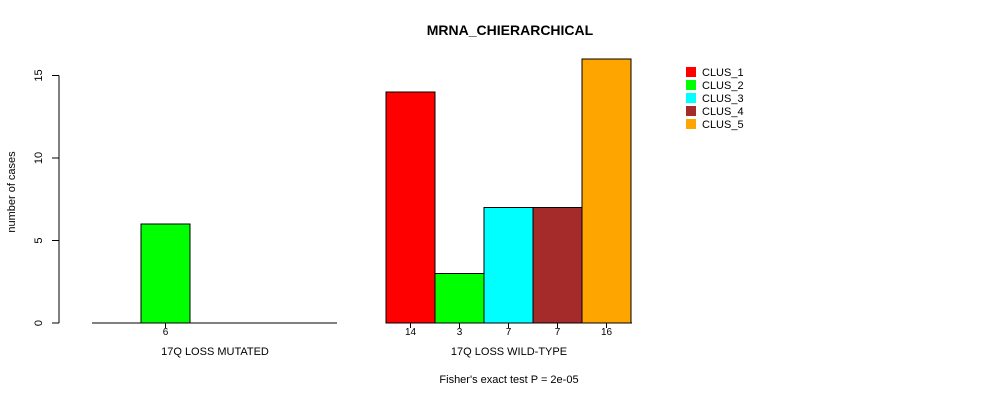  What do you see at coordinates (607, 332) in the screenshot?
I see `bar-count-label: 16` at bounding box center [607, 332].